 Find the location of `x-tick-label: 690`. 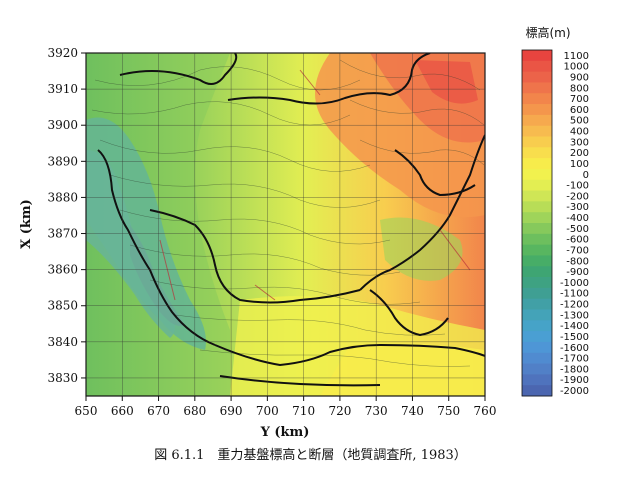

x-tick-label: 690 is located at coordinates (231, 411).